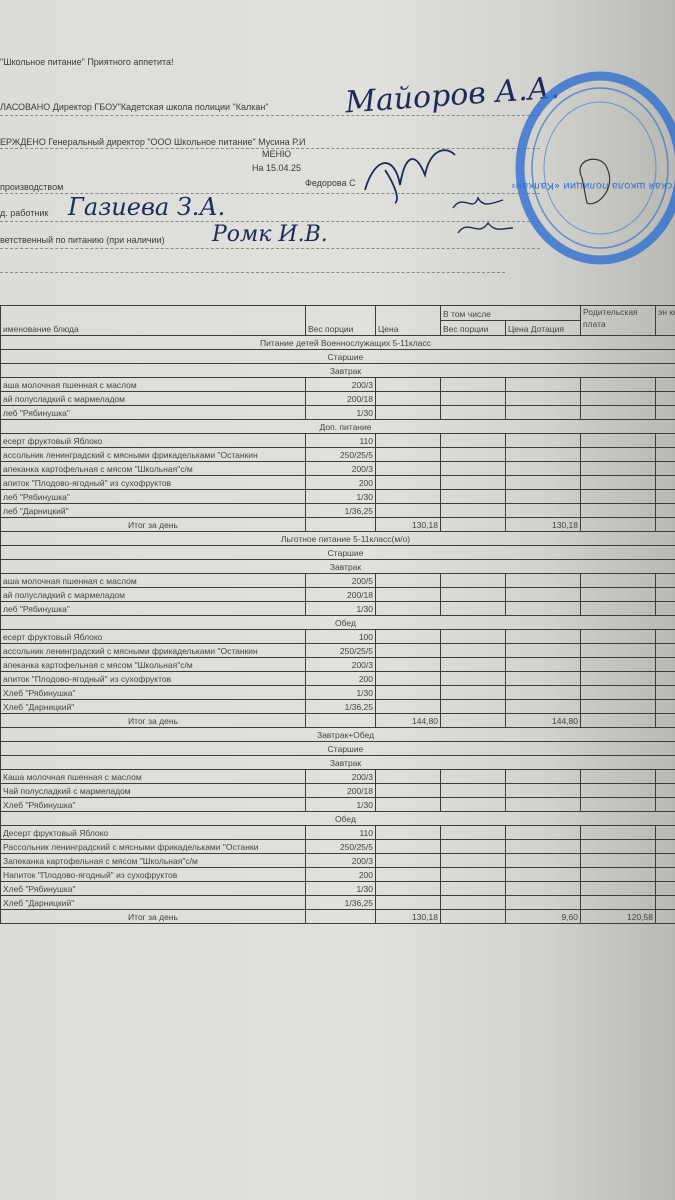 The width and height of the screenshot is (675, 1200). Describe the element at coordinates (153, 874) in the screenshot. I see `dish-name: Напиток "Плодово-ягодный" из сухофруктов` at that location.